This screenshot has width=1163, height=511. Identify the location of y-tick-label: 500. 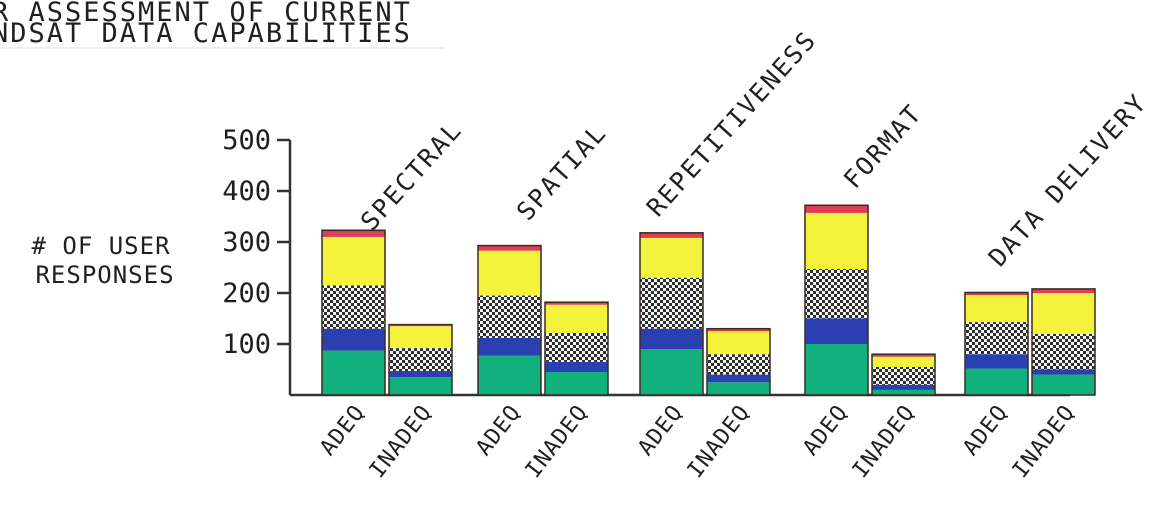
(246, 140).